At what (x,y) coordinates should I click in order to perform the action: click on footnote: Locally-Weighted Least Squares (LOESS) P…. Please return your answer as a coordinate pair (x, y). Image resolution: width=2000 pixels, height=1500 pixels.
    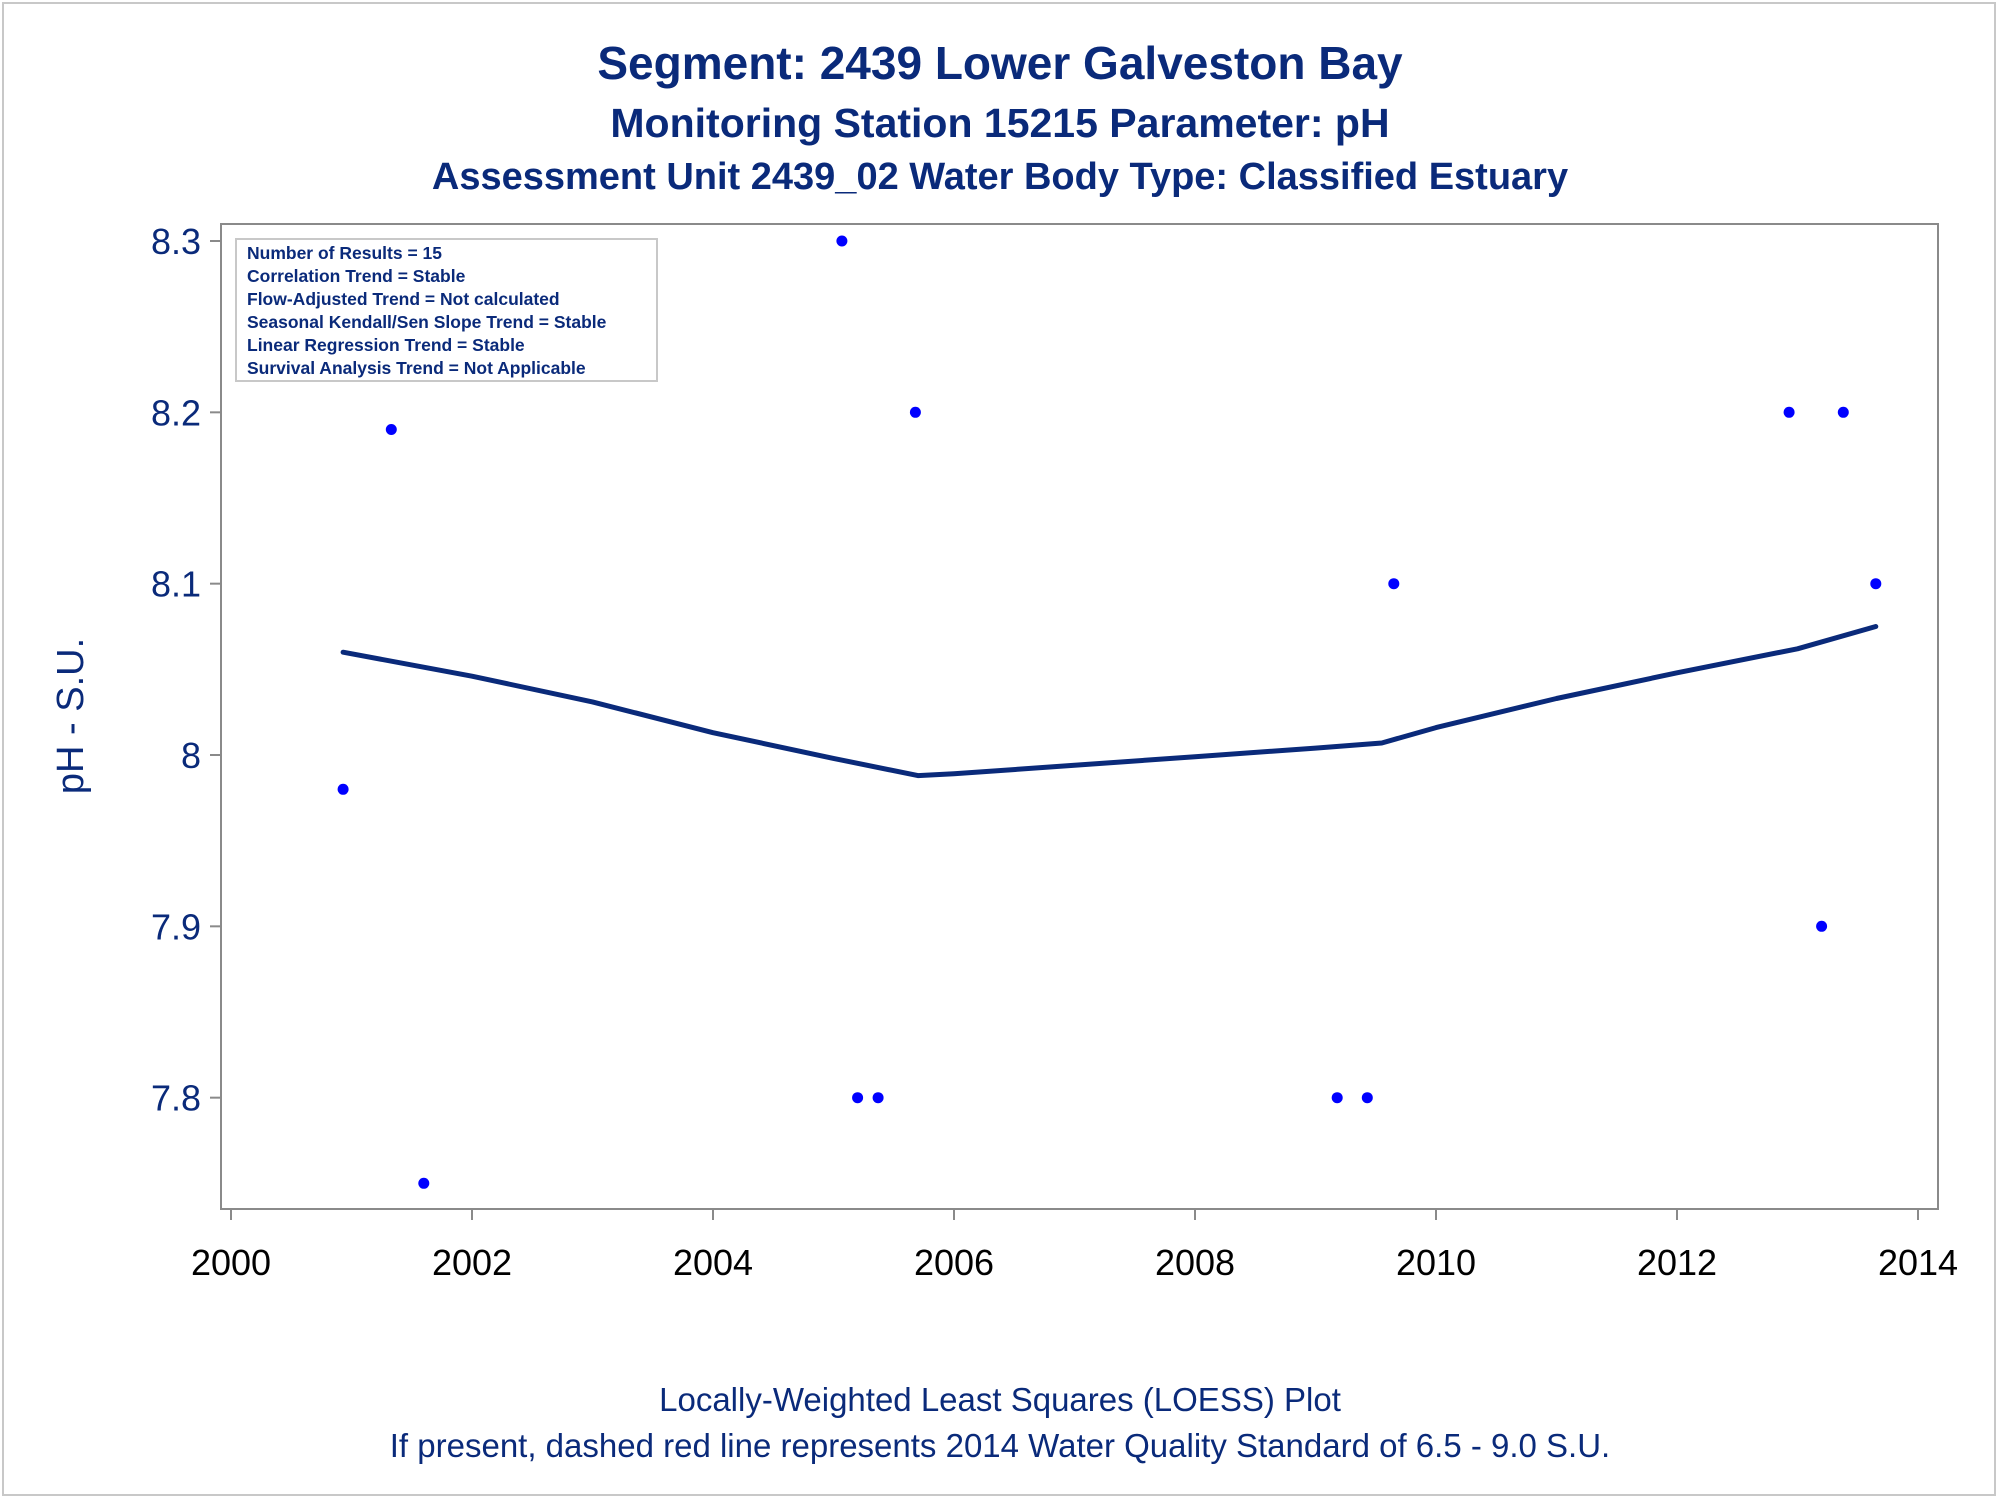
    Looking at the image, I should click on (1000, 1399).